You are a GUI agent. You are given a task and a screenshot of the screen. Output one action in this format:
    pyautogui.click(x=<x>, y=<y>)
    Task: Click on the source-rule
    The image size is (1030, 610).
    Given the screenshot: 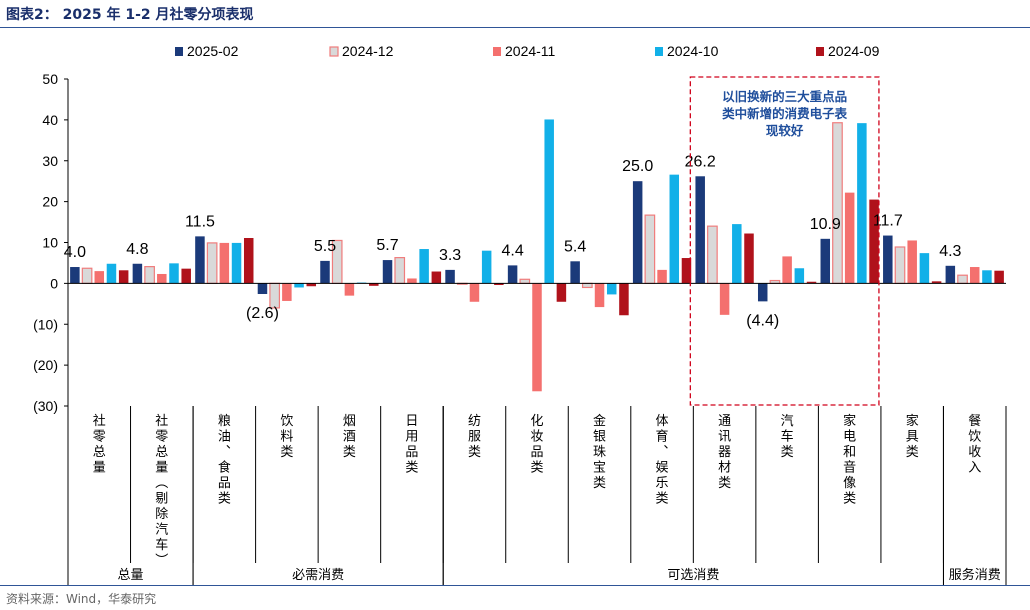 What is the action you would take?
    pyautogui.click(x=515, y=585)
    